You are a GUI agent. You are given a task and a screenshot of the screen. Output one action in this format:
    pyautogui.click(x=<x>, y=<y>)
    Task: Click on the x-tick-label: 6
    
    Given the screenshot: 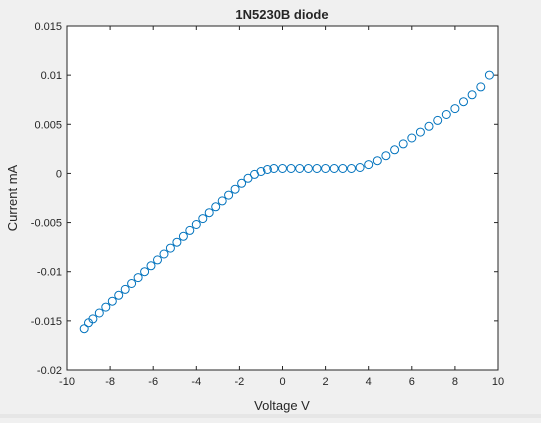 What is the action you would take?
    pyautogui.click(x=412, y=382)
    